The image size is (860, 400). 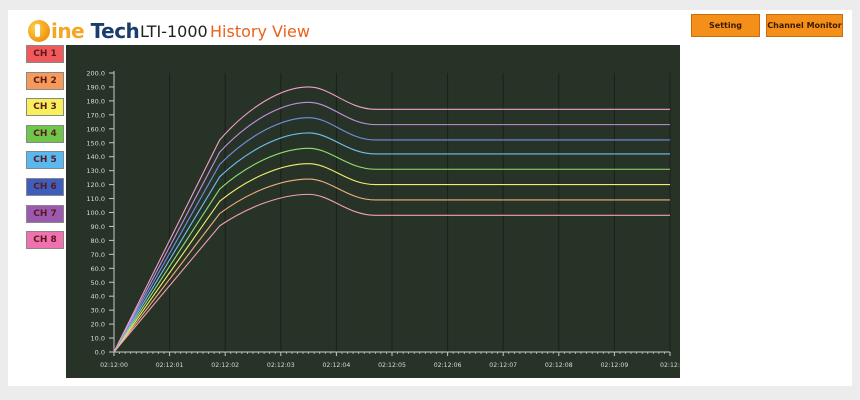 I want to click on y-tick-label: 70.0, so click(x=98, y=255).